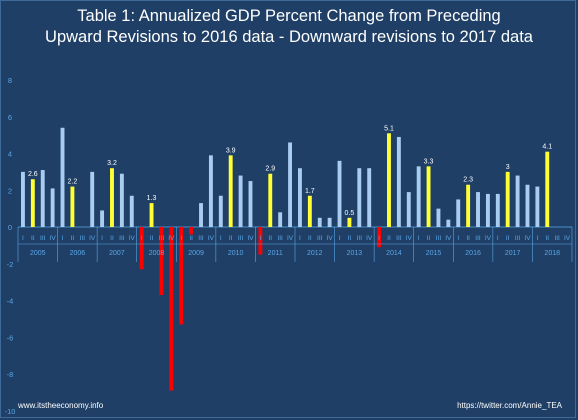  I want to click on y-tick-label: -2, so click(10, 264).